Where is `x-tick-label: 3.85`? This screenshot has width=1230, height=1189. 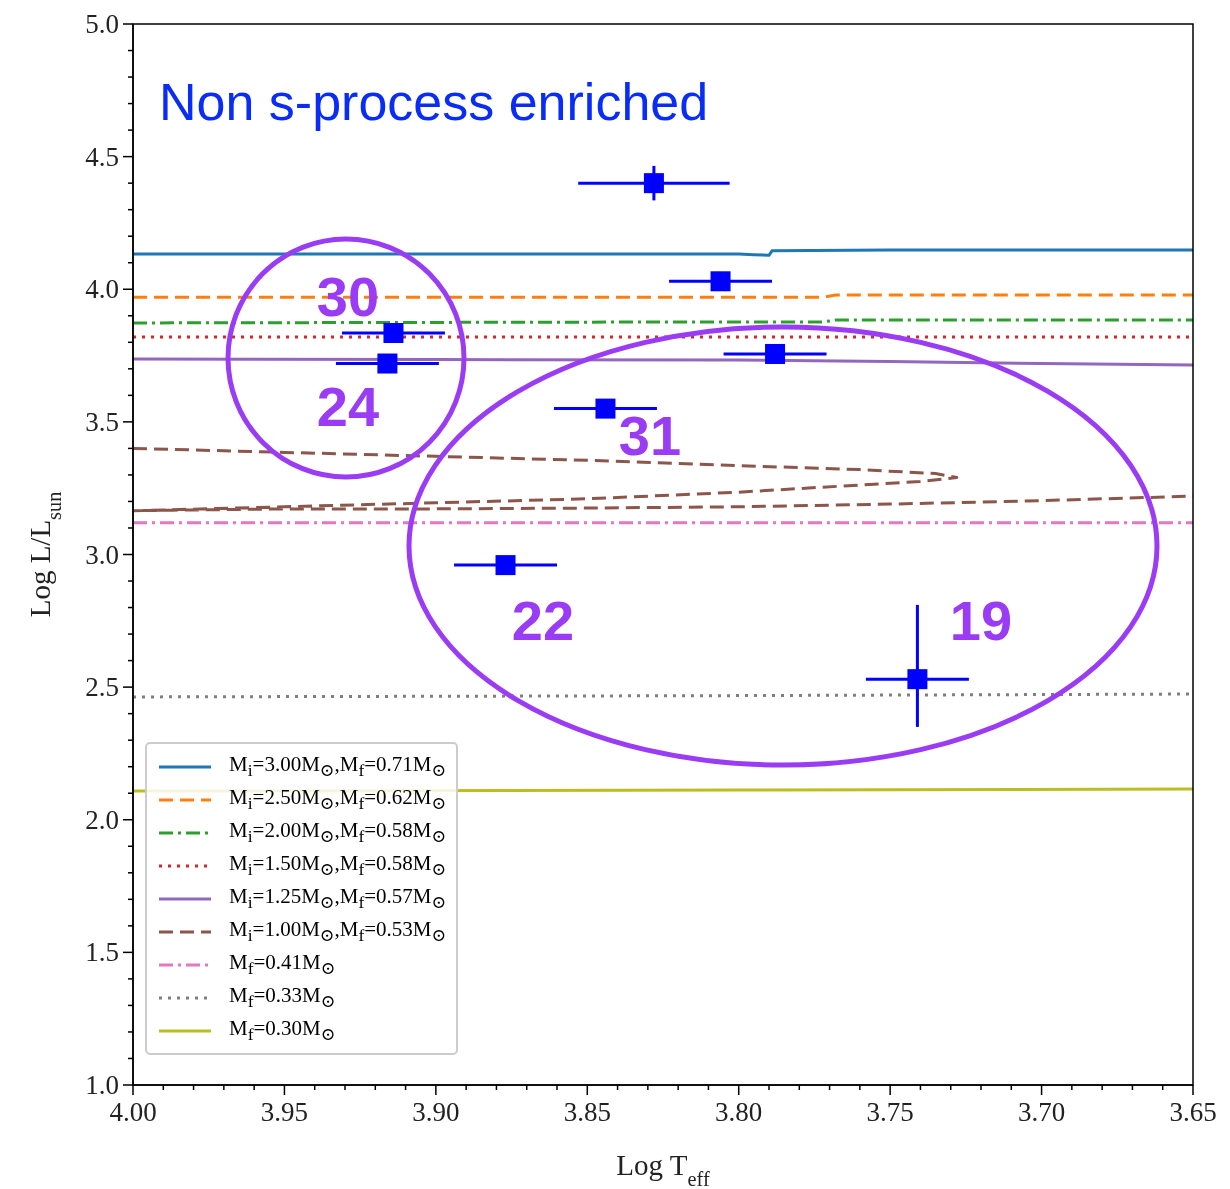 x-tick-label: 3.85 is located at coordinates (587, 1112).